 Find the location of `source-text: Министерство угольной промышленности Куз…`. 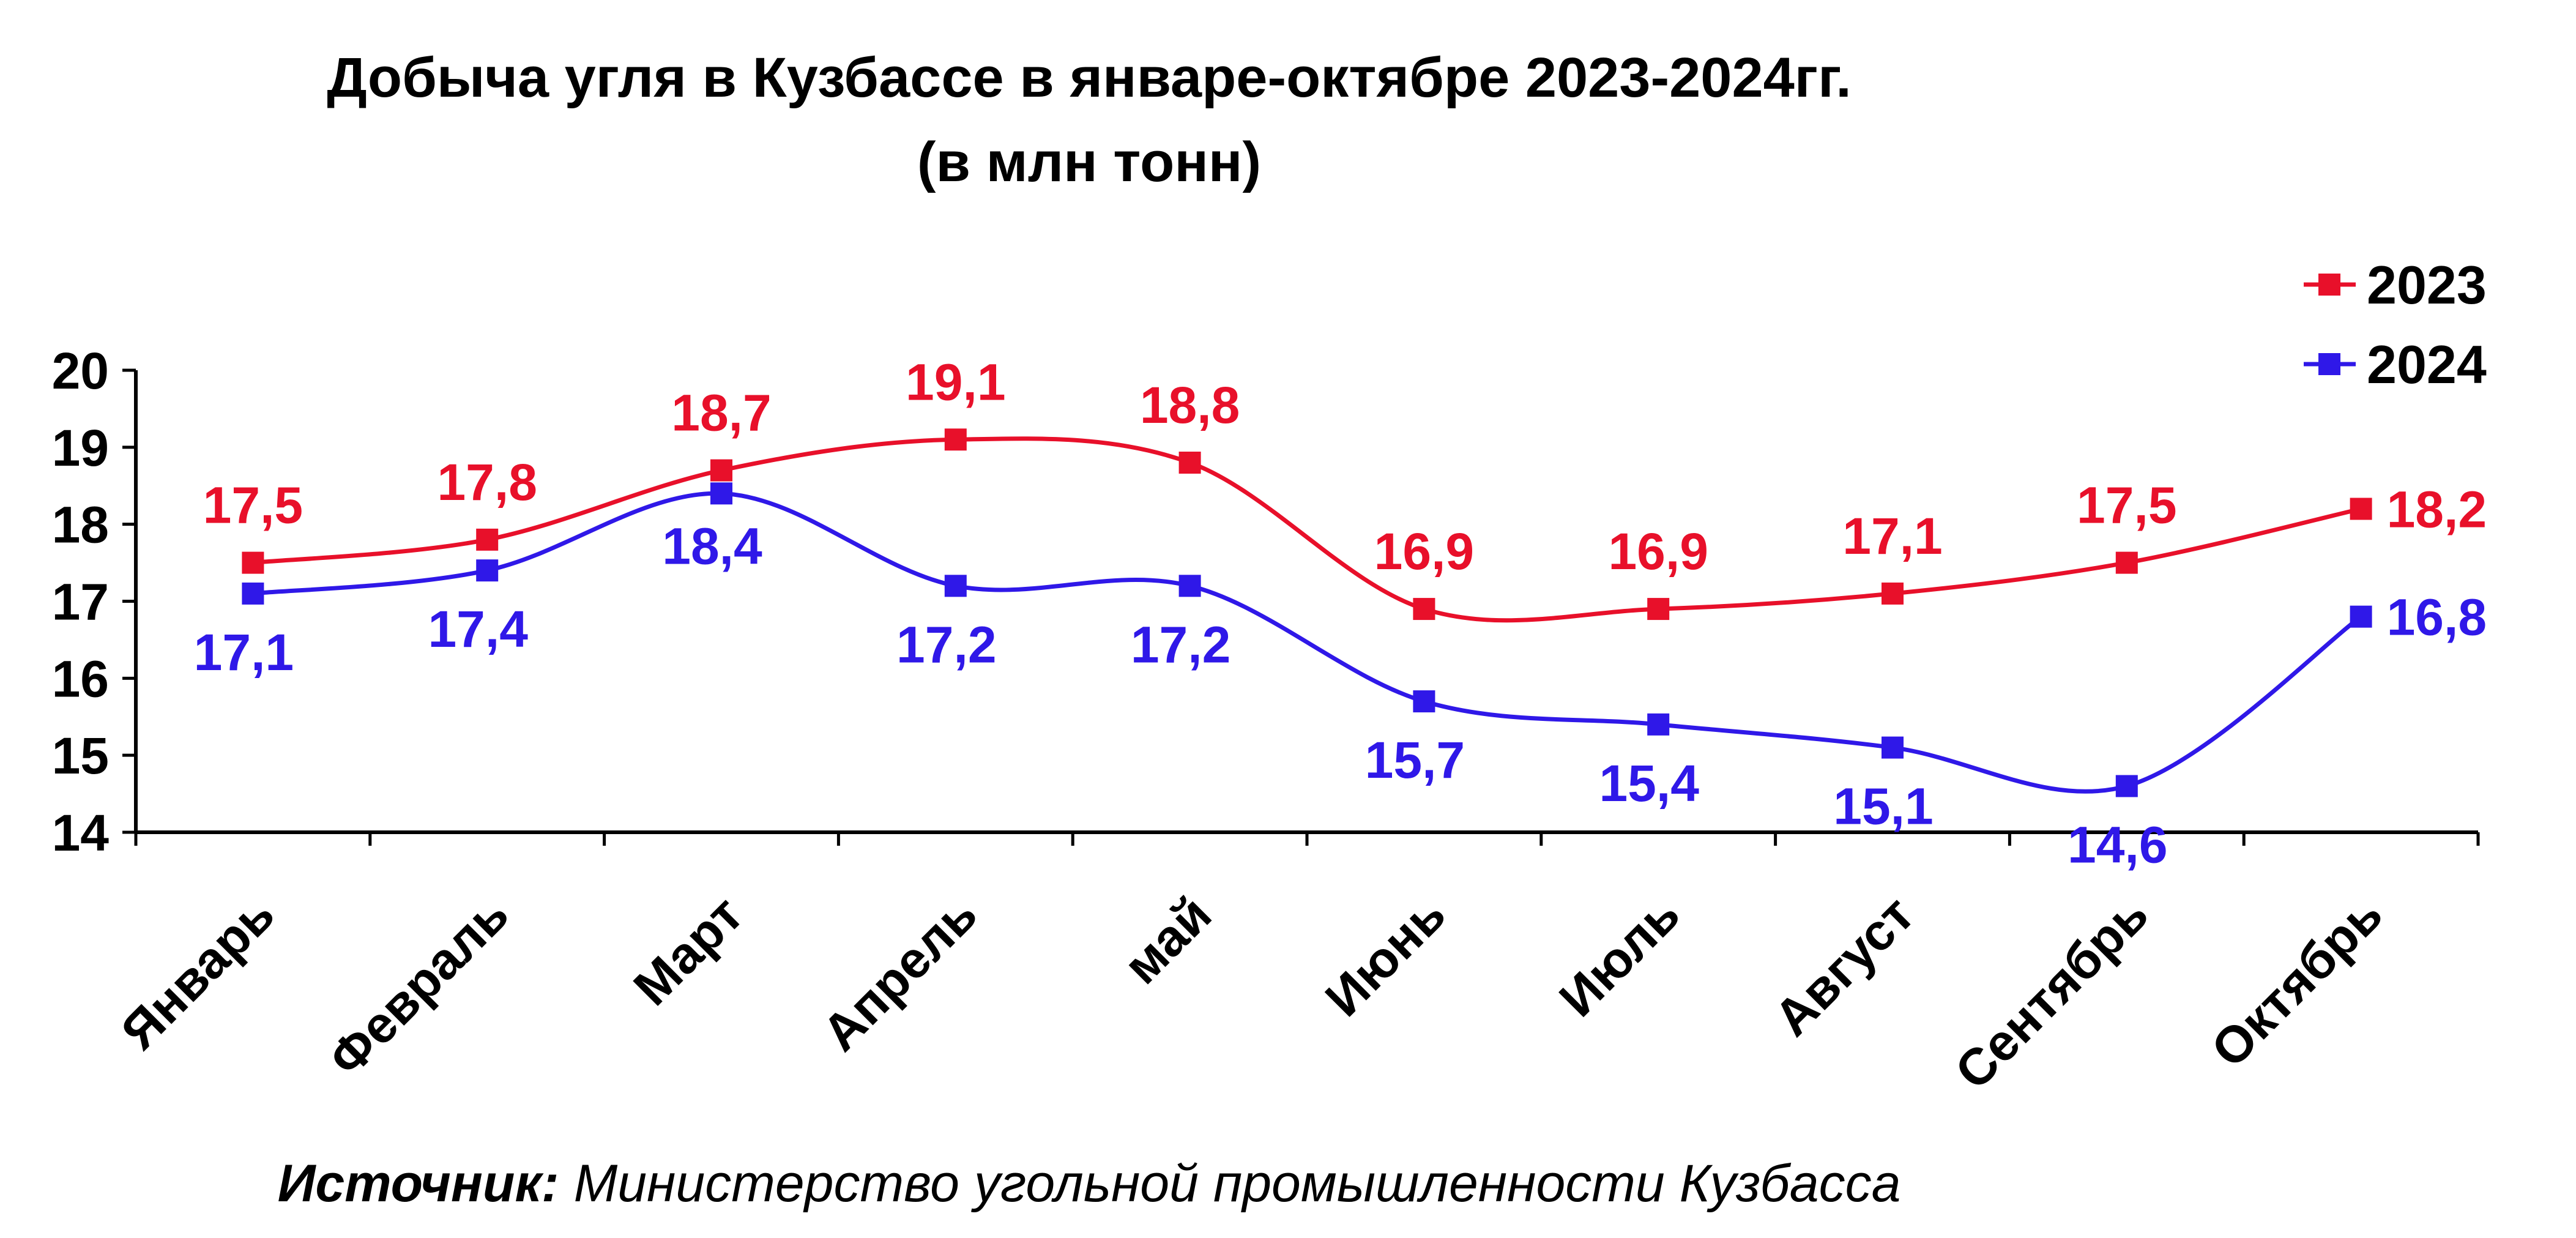

source-text: Министерство угольной промышленности Куз… is located at coordinates (1237, 1183).